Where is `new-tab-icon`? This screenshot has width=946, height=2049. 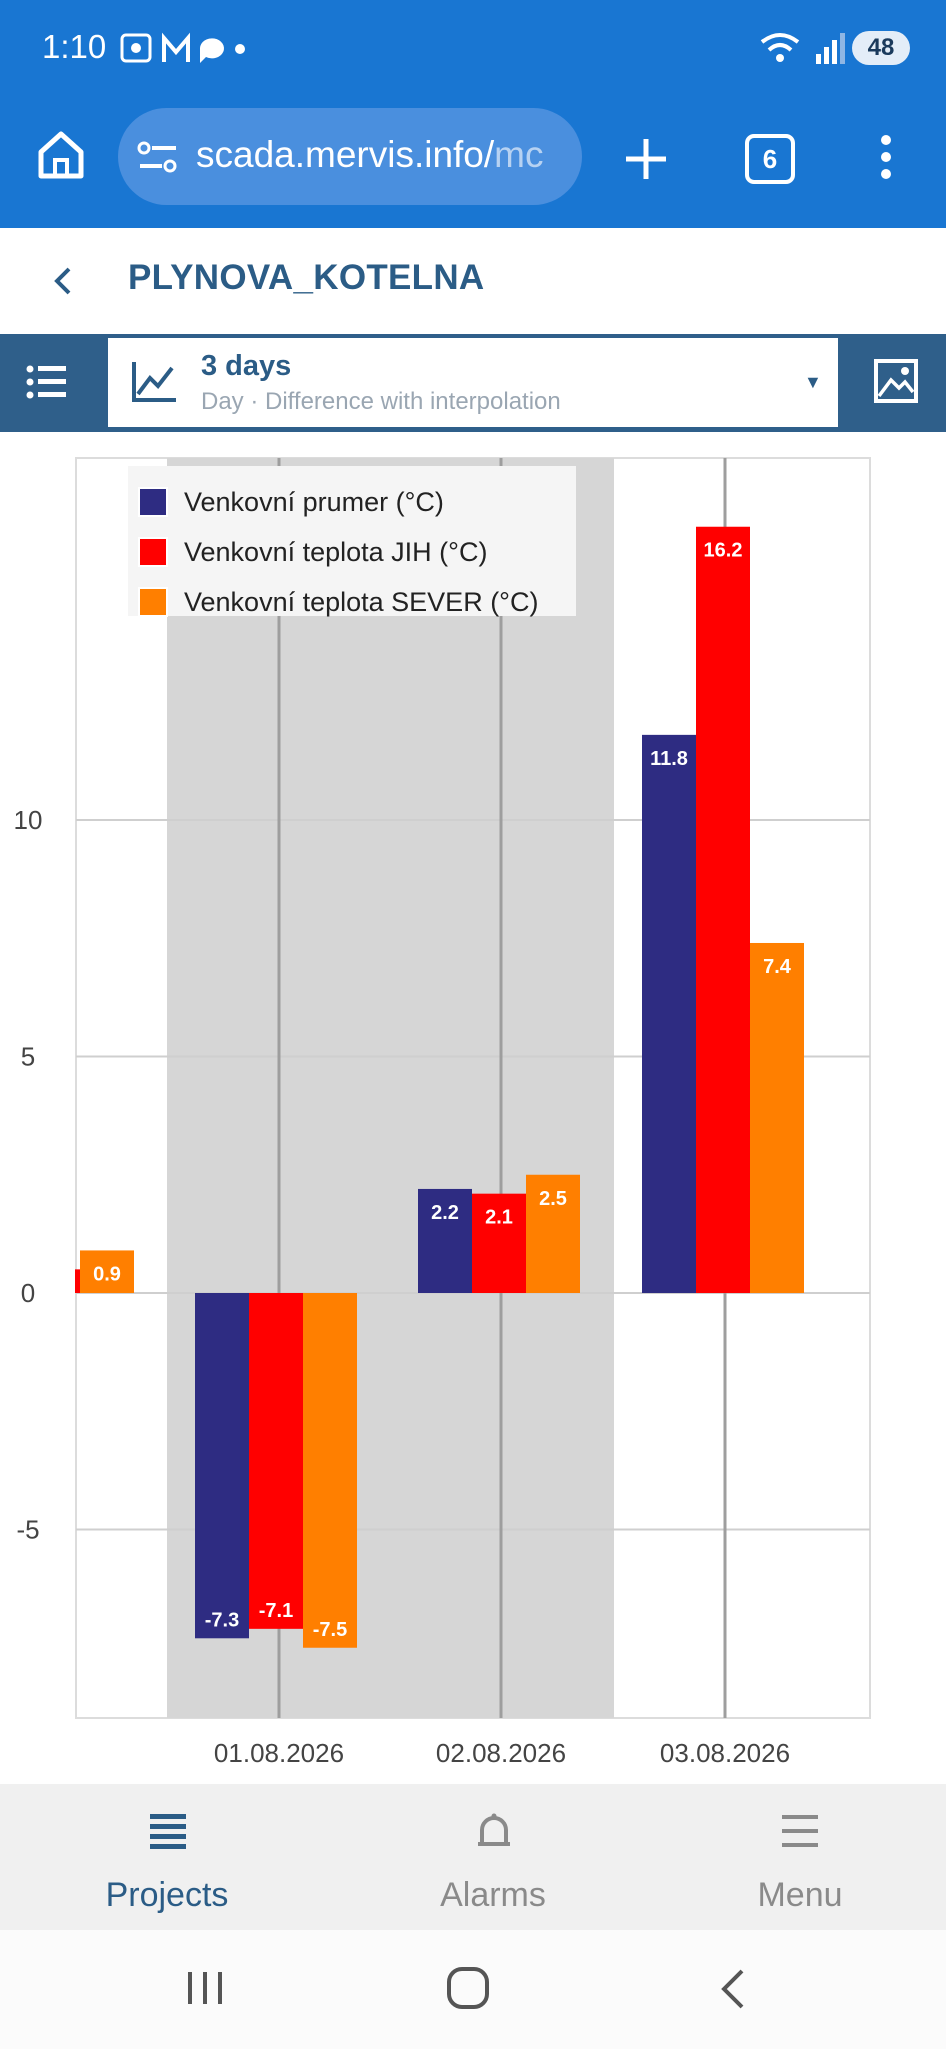
new-tab-icon is located at coordinates (646, 159).